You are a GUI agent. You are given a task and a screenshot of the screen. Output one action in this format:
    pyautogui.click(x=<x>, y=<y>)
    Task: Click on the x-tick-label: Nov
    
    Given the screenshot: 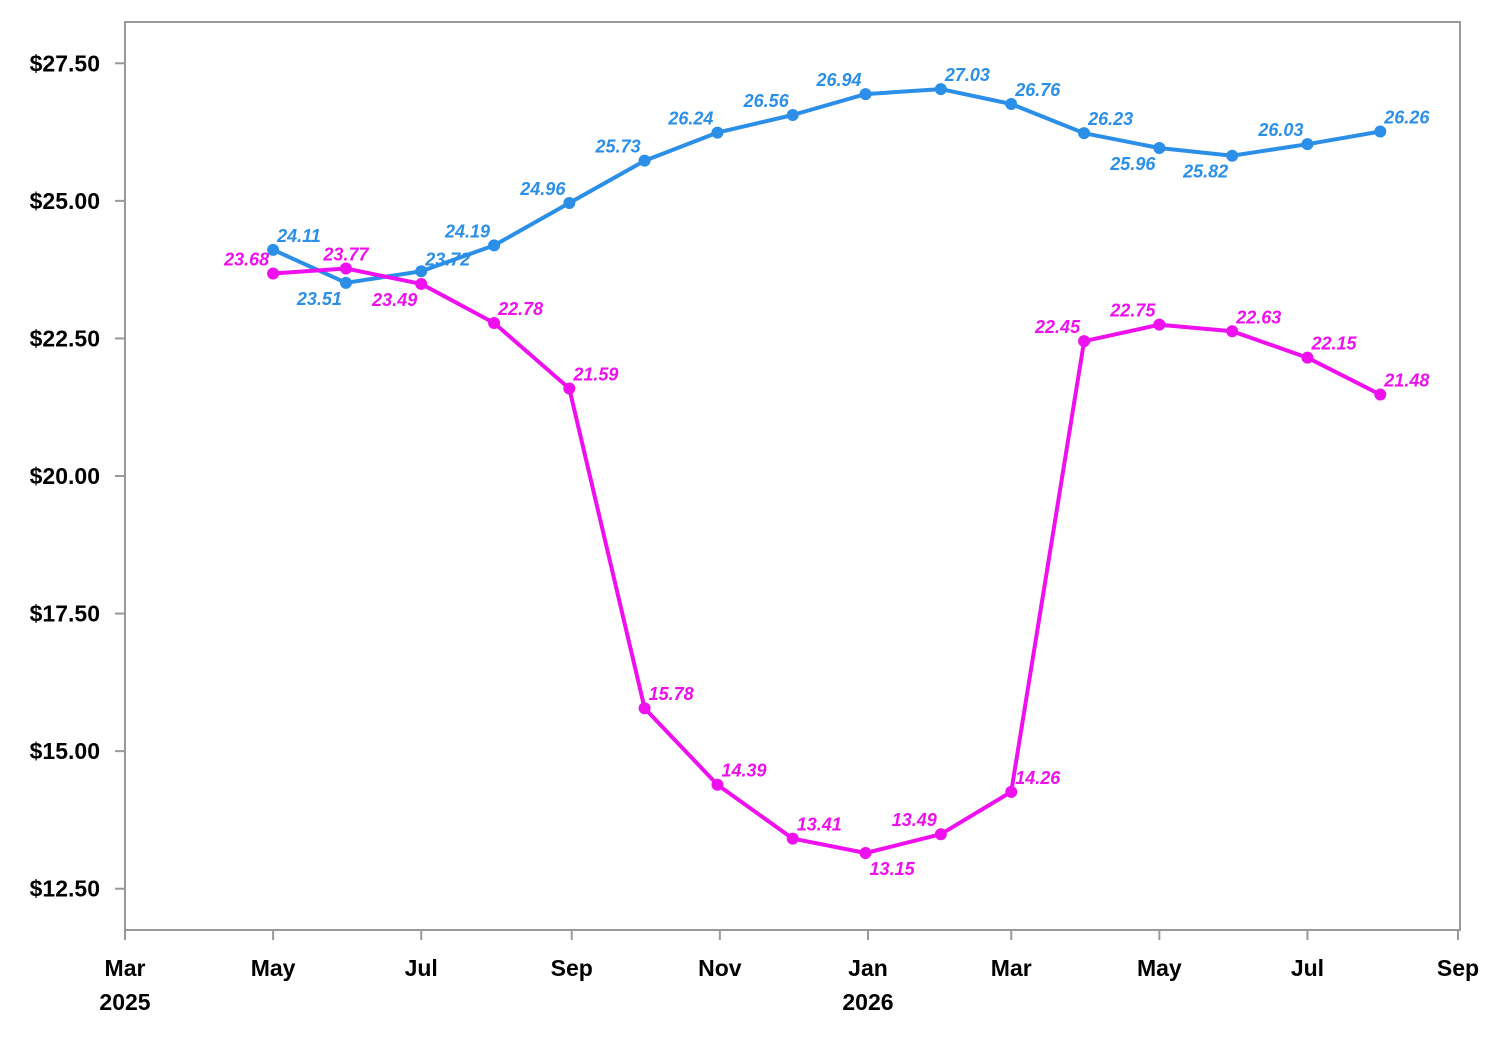 What is the action you would take?
    pyautogui.click(x=720, y=968)
    